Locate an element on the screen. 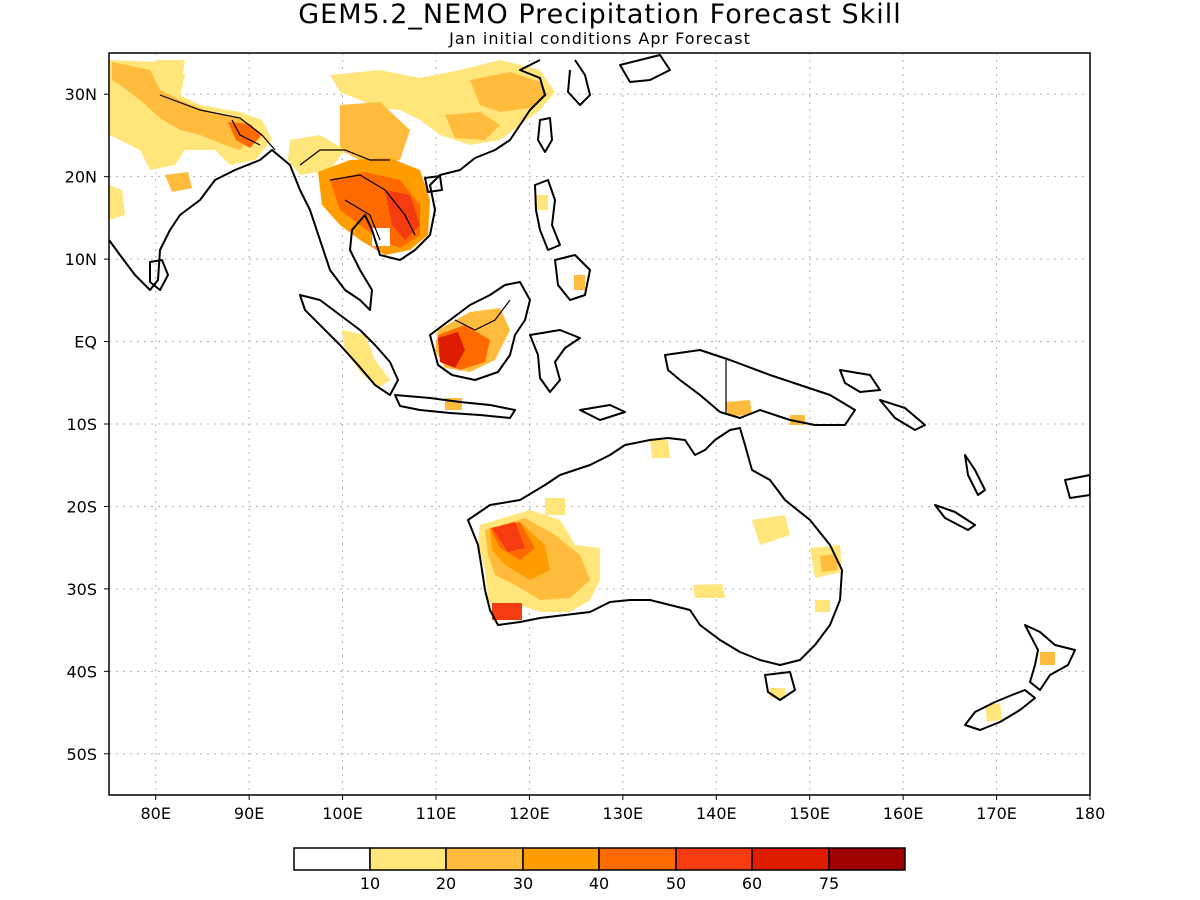  skill-region-central-australia is located at coordinates (555, 506).